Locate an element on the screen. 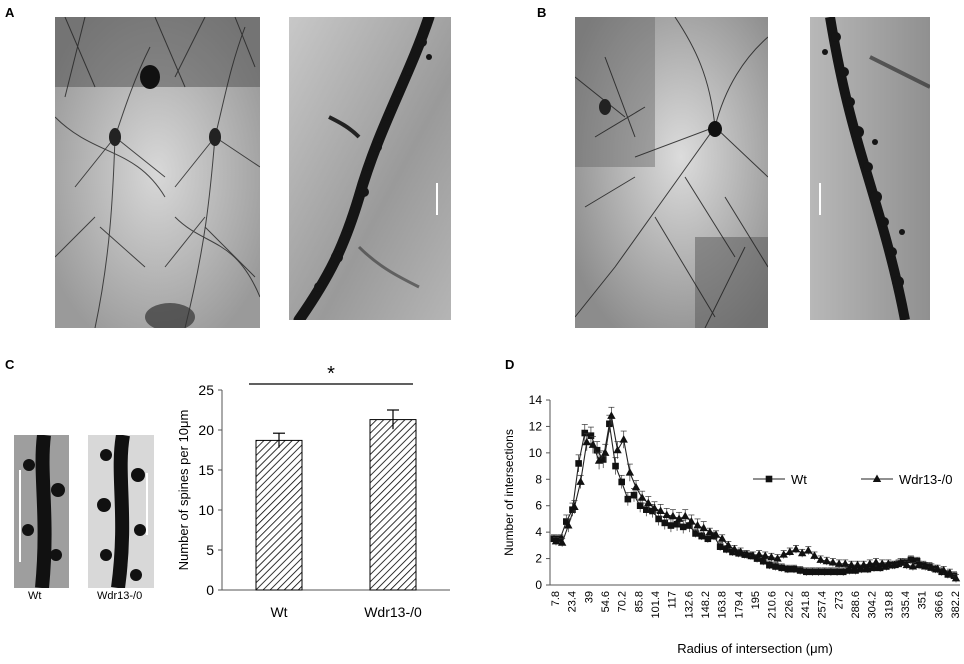 The width and height of the screenshot is (964, 664). y-tick-label: 20 is located at coordinates (206, 430).